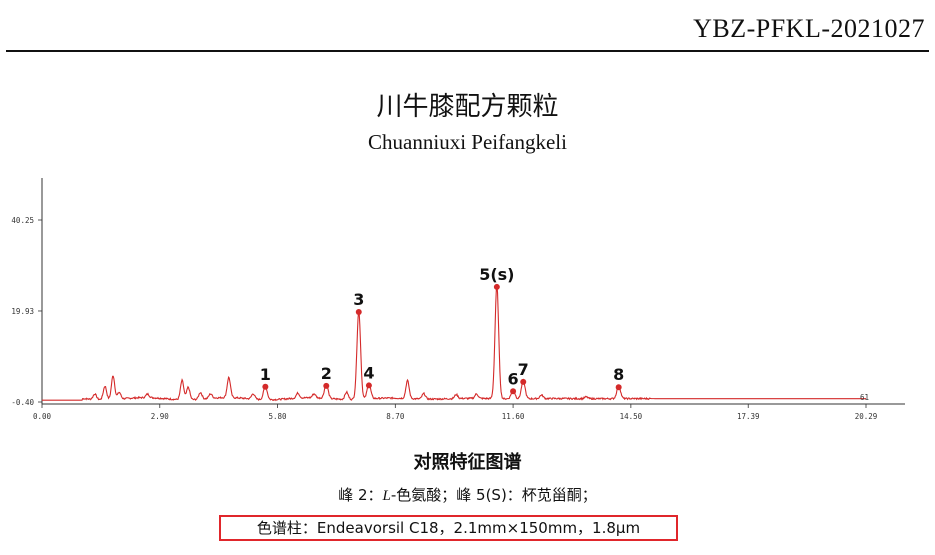 The height and width of the screenshot is (555, 935). What do you see at coordinates (448, 528) in the screenshot?
I see `column-spec-box: 色谱柱：Endeavorsil C18，2.1mm×150mm，1.8μm` at bounding box center [448, 528].